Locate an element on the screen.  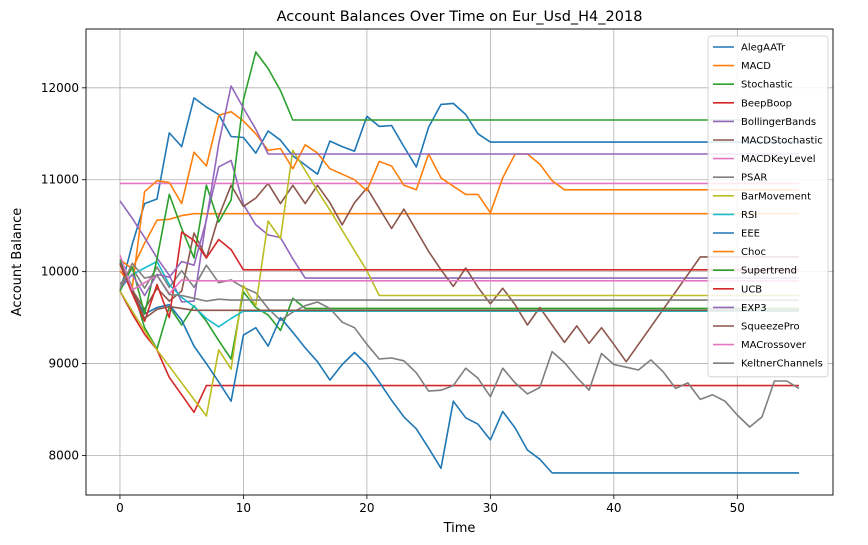
x-tick-label: 40 is located at coordinates (613, 508).